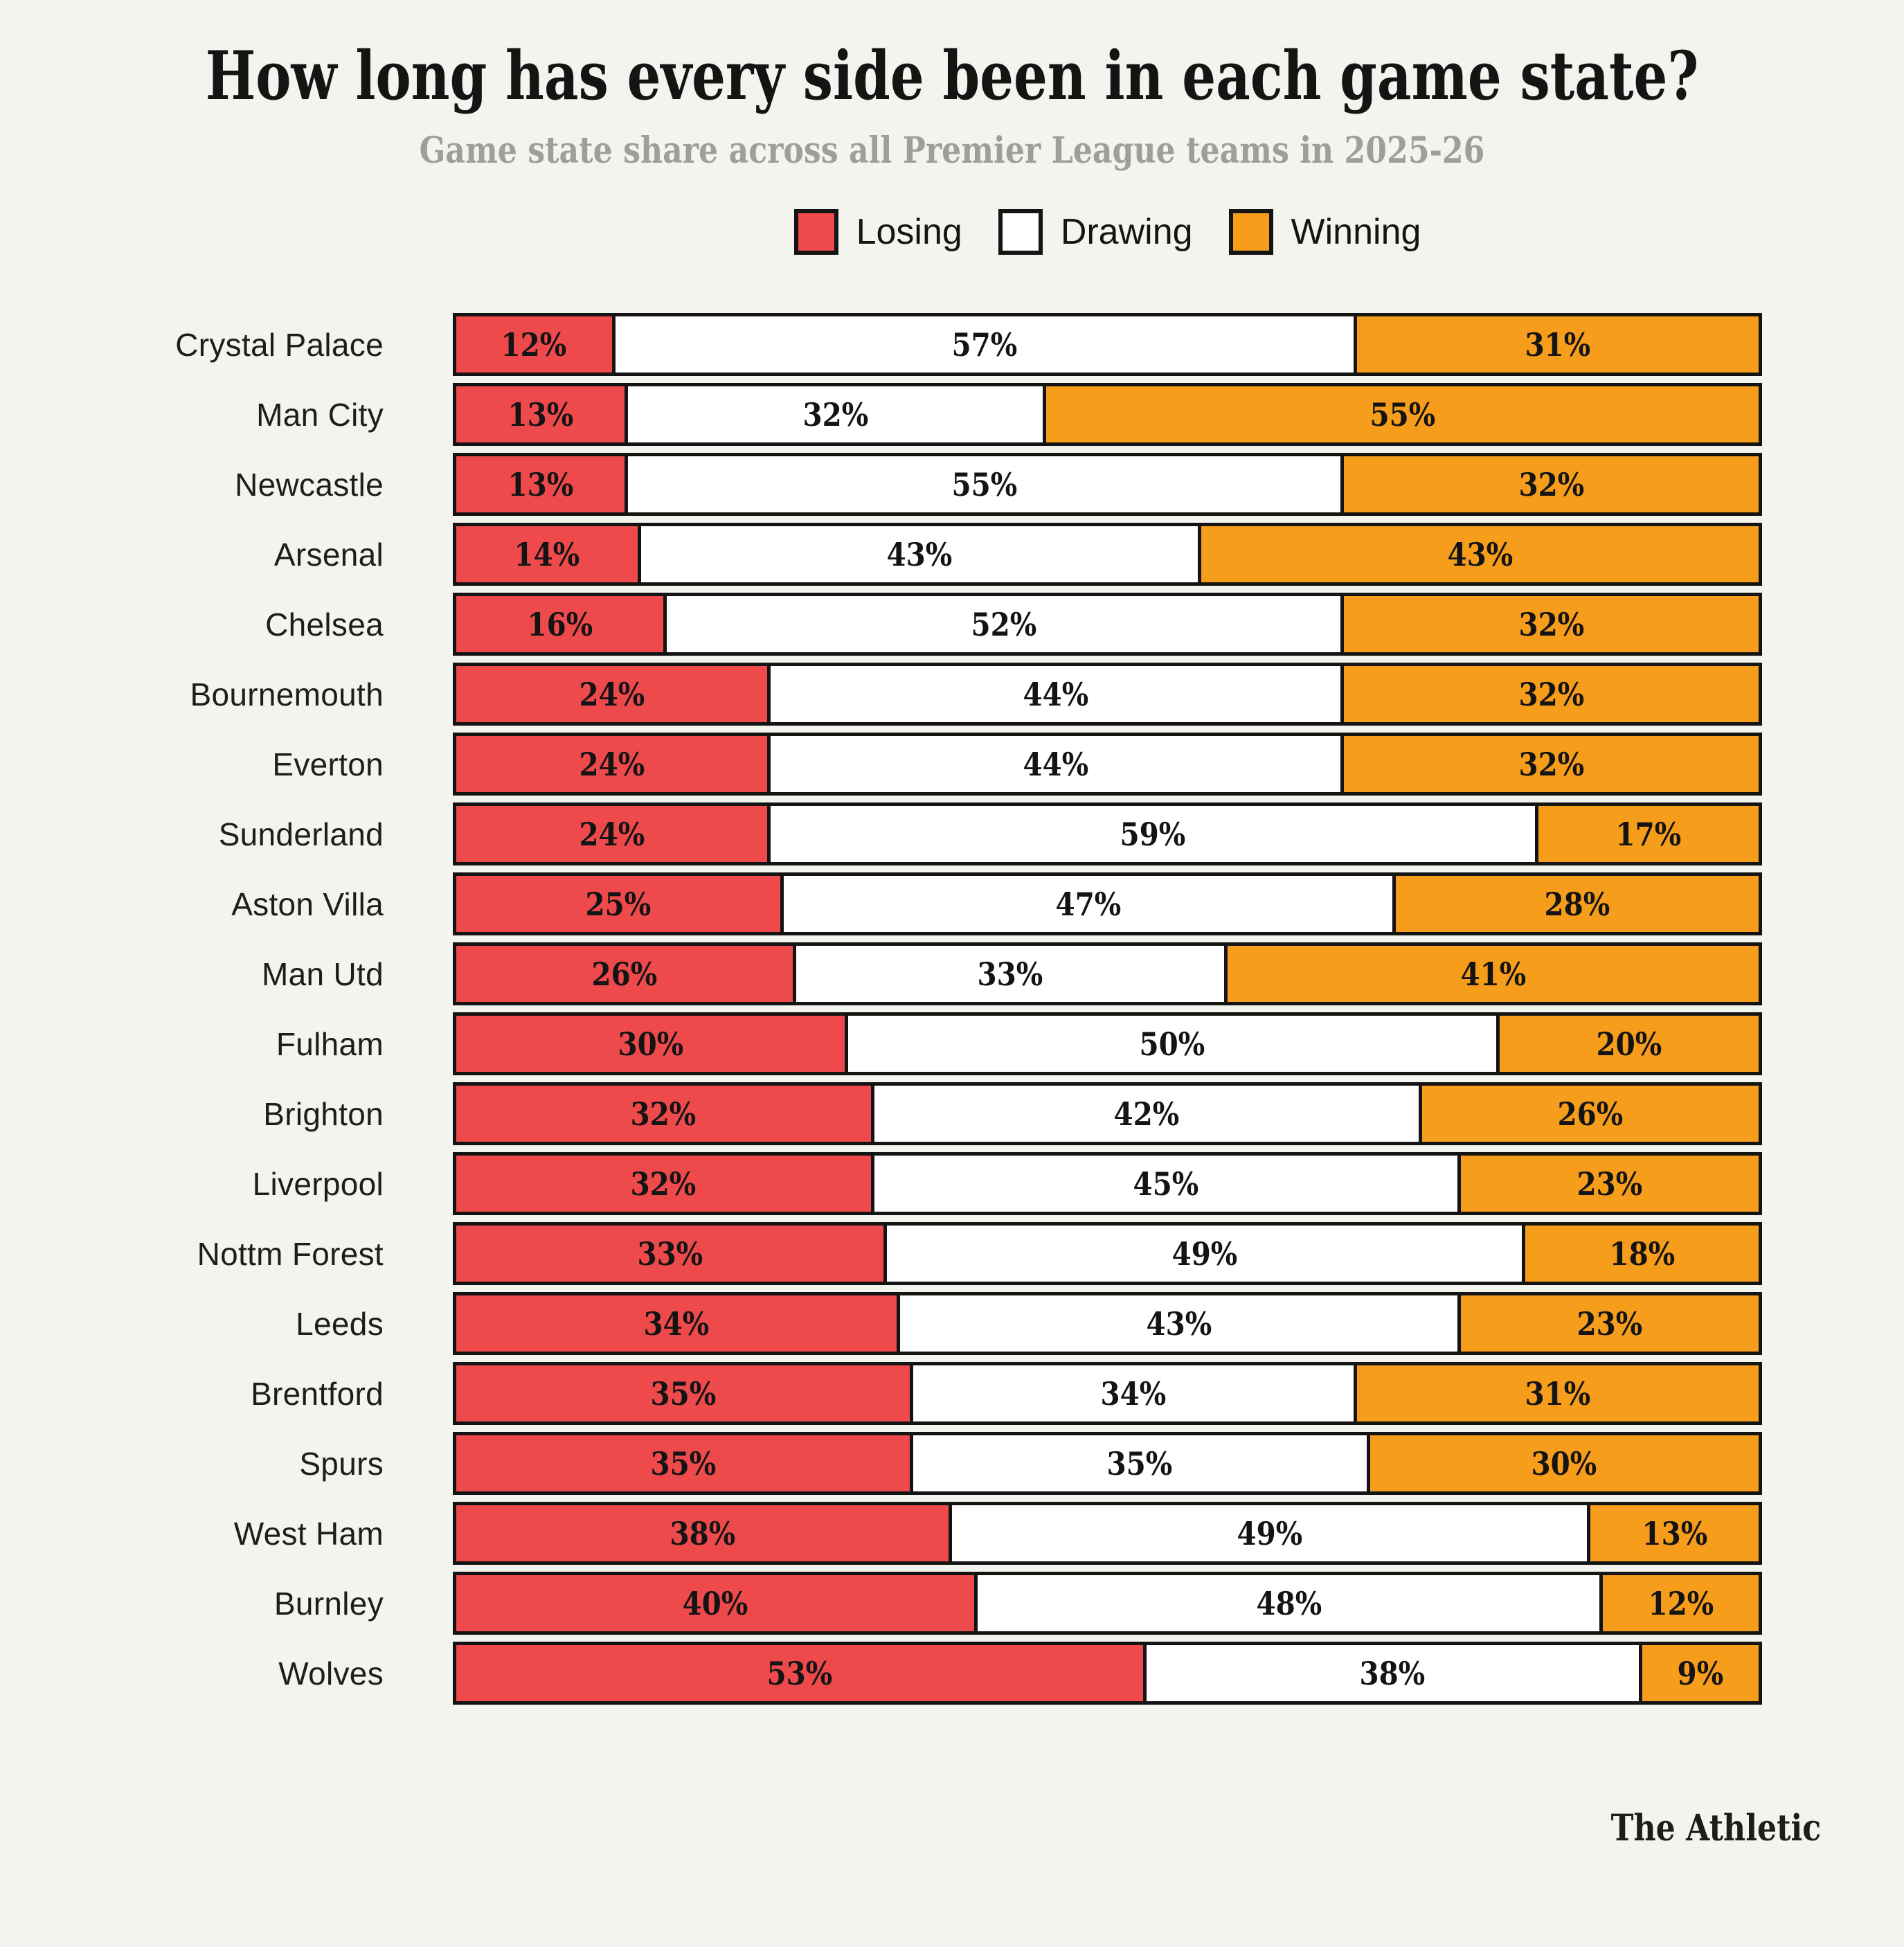 Image resolution: width=1904 pixels, height=1947 pixels. I want to click on legend-item-label: Drawing, so click(1126, 232).